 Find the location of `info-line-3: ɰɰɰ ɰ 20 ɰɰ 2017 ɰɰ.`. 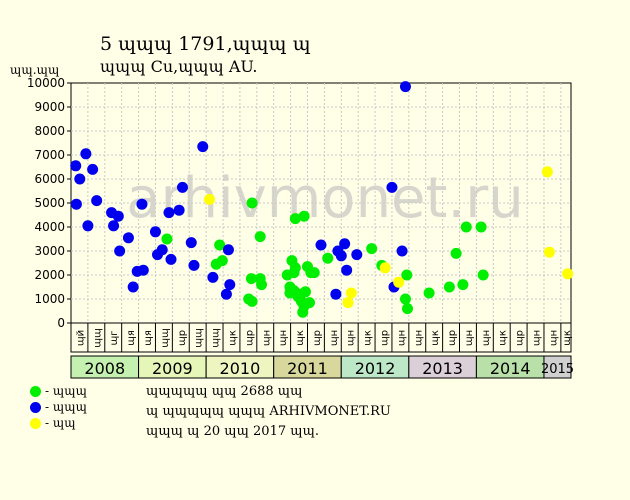

info-line-3: ɰɰɰ ɰ 20 ɰɰ 2017 ɰɰ. is located at coordinates (233, 431).